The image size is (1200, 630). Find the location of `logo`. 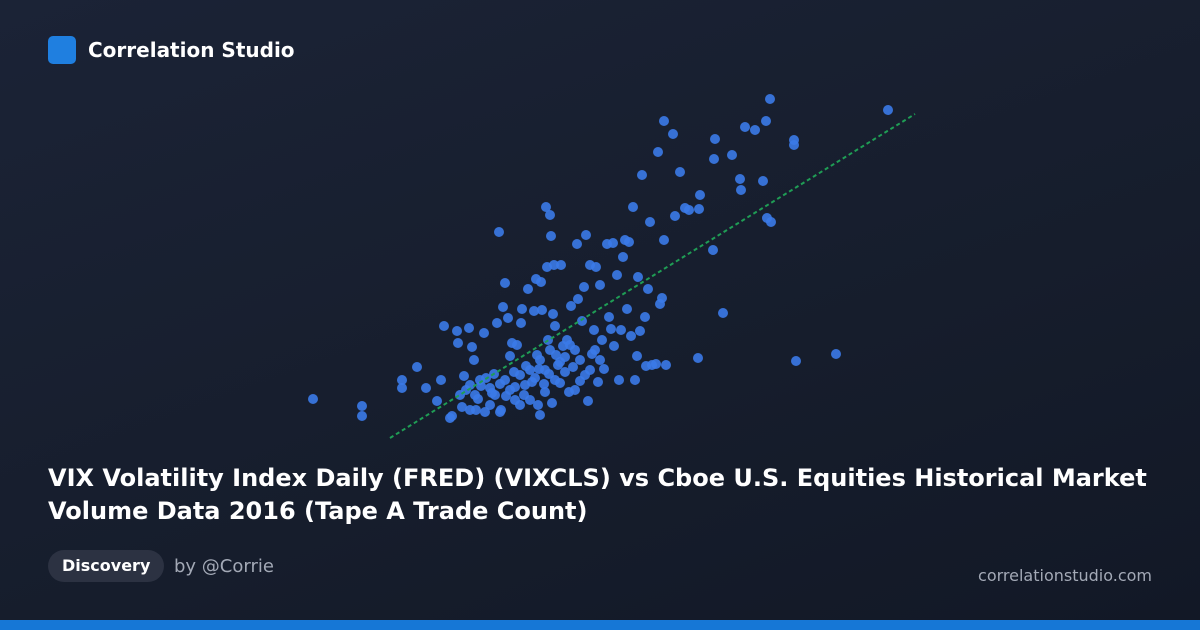

logo is located at coordinates (62, 50).